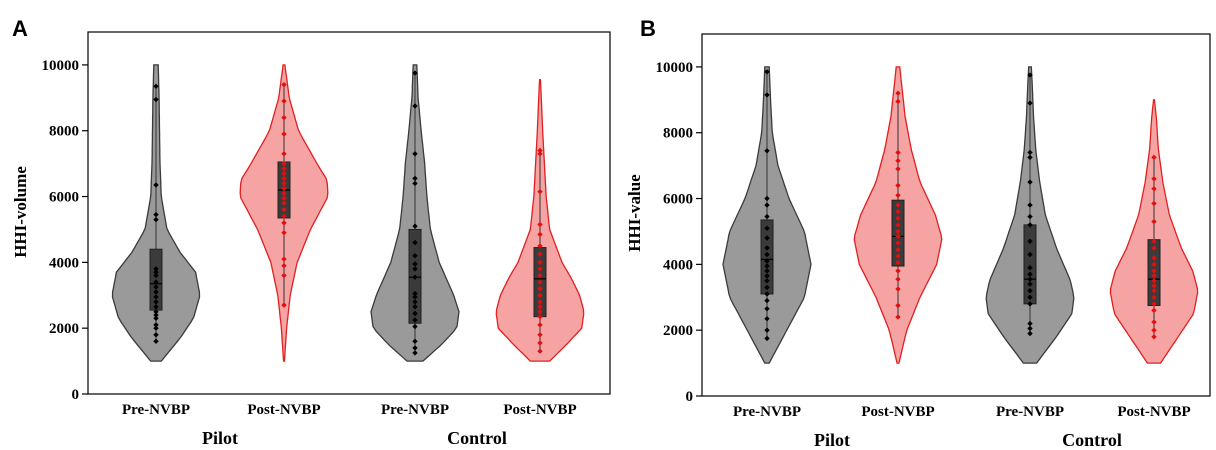 This screenshot has width=1216, height=450. What do you see at coordinates (64, 329) in the screenshot?
I see `panel-a-y-tick-label: 2000` at bounding box center [64, 329].